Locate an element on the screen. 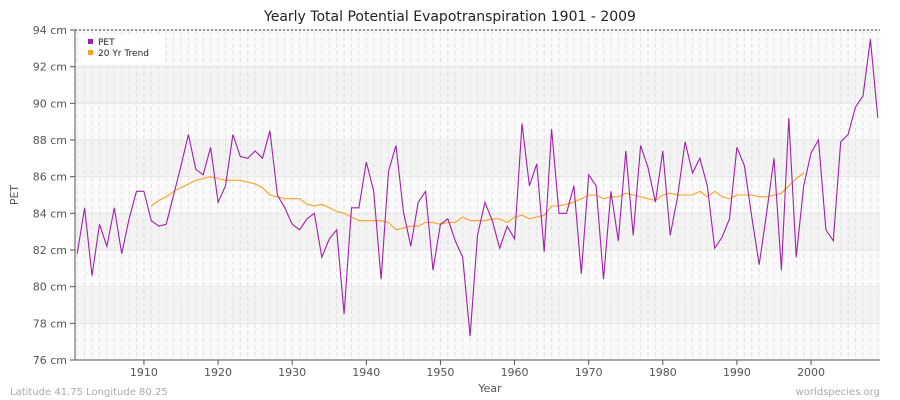 This screenshot has height=400, width=900. x-tick-label: 1920 is located at coordinates (218, 372).